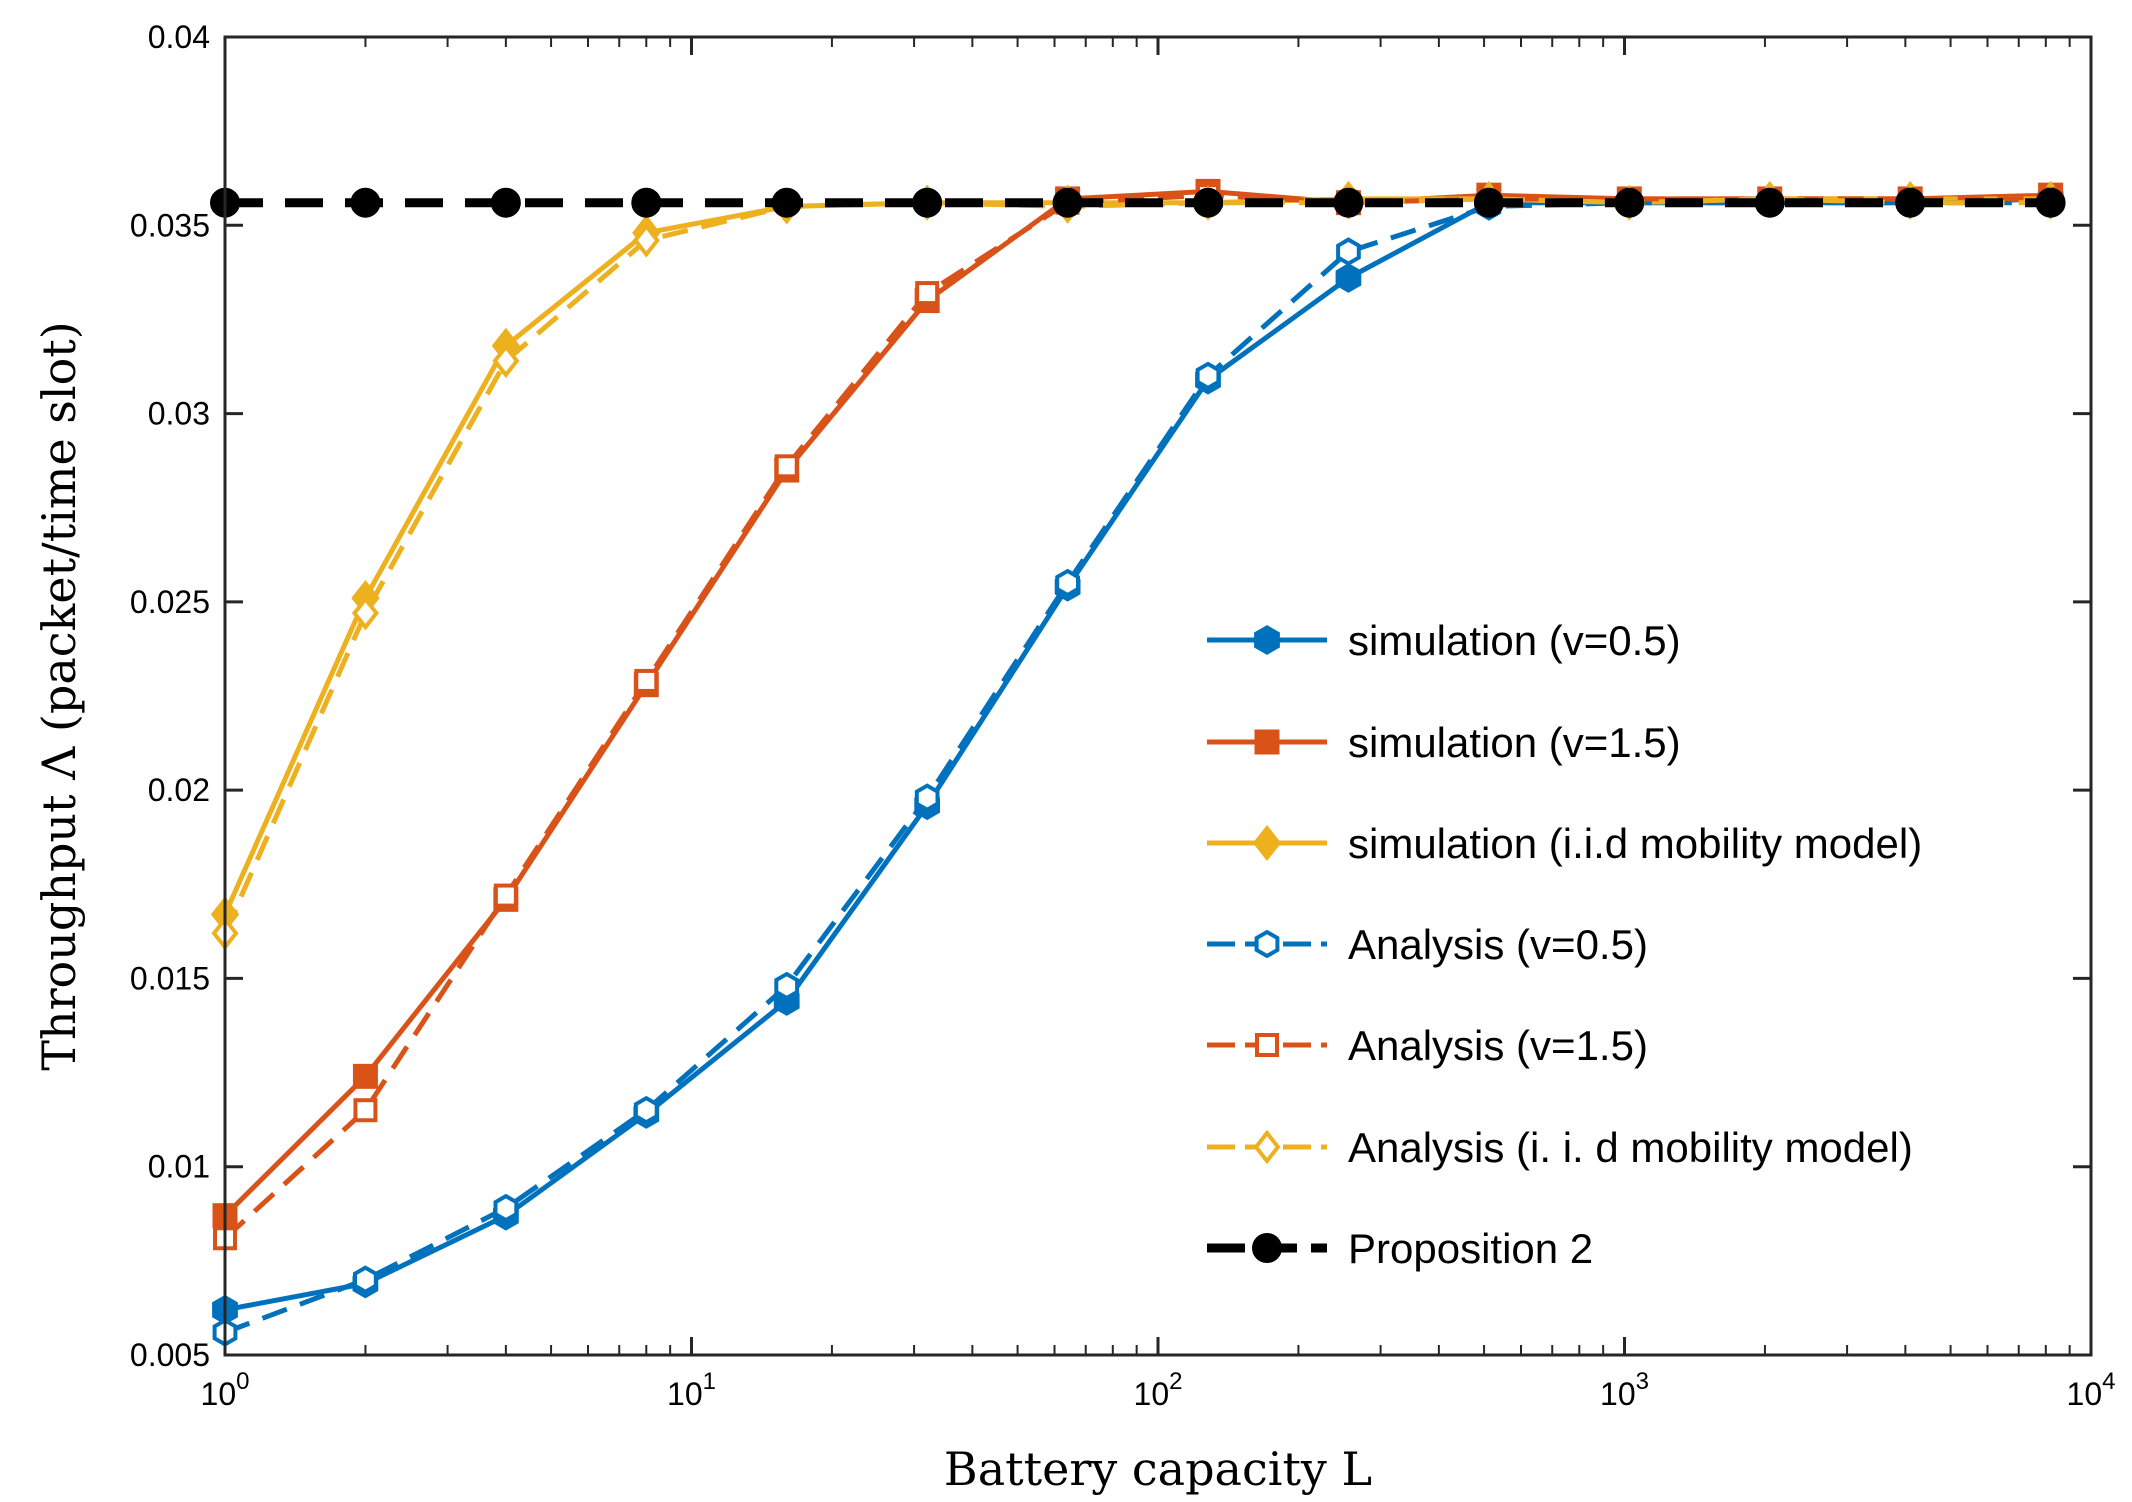  I want to click on x-tick-label: 10⁰, so click(225, 1390).